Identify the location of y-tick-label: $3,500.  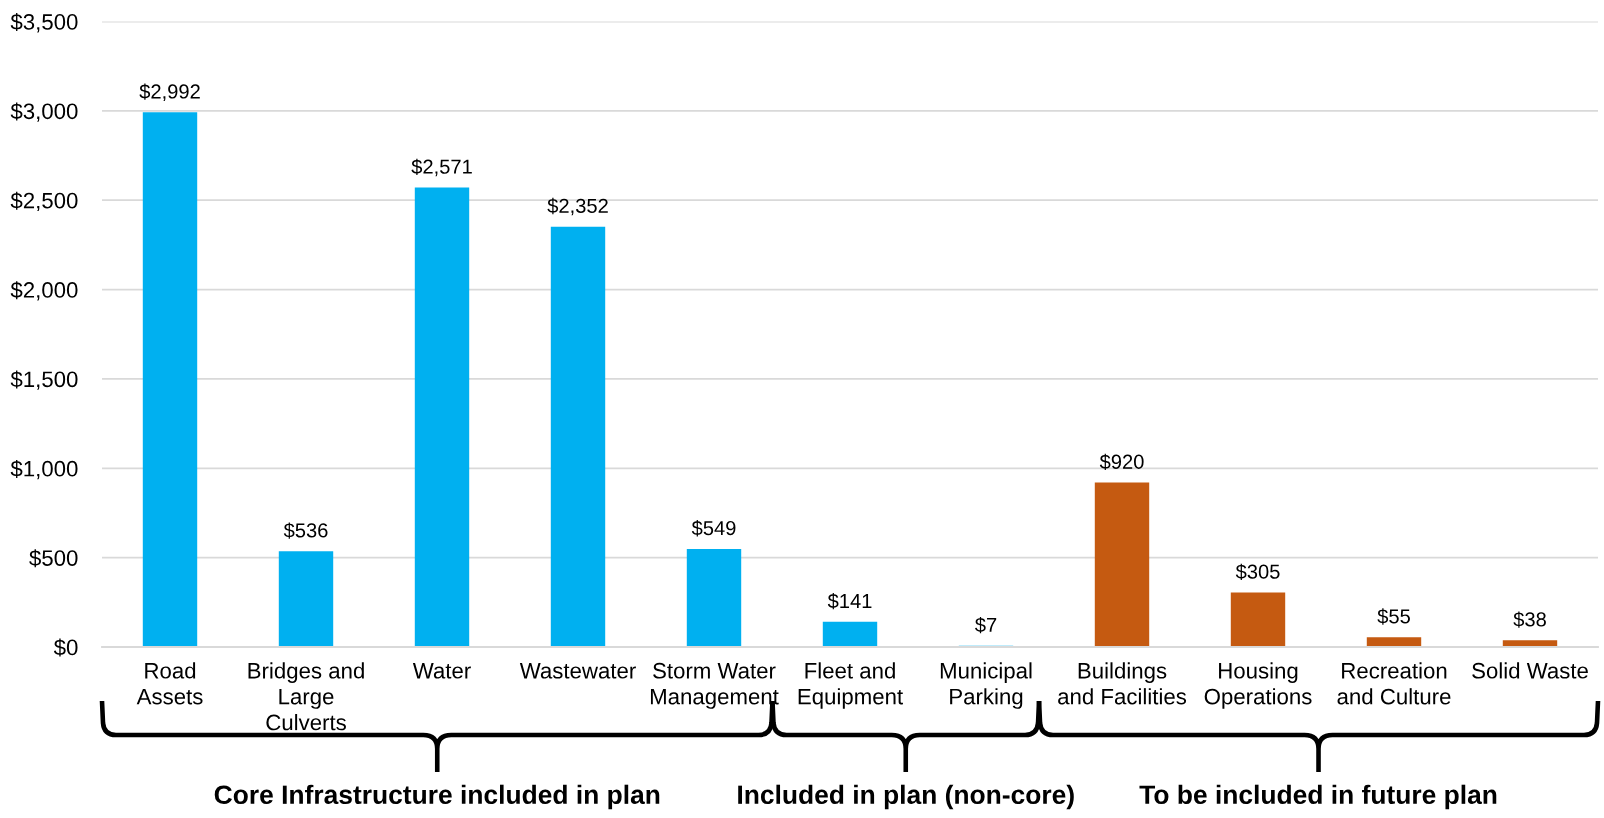
(44, 23).